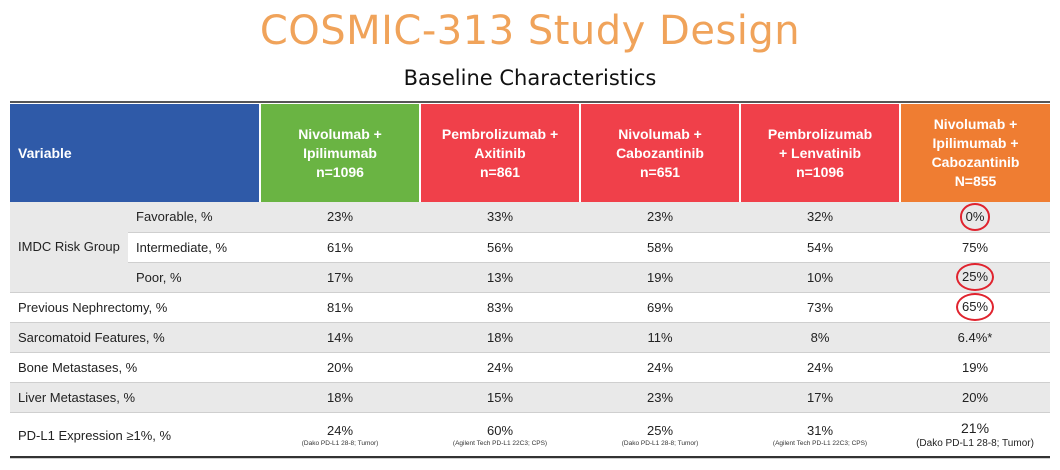 The height and width of the screenshot is (470, 1060). I want to click on row-label-pdl1-expression: PD-L1 Expression ≥1%, %, so click(135, 435).